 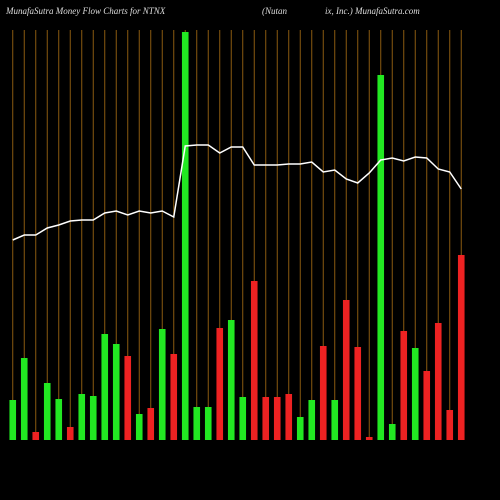 What do you see at coordinates (275, 11) in the screenshot?
I see `chart-subtitle: (Nutan` at bounding box center [275, 11].